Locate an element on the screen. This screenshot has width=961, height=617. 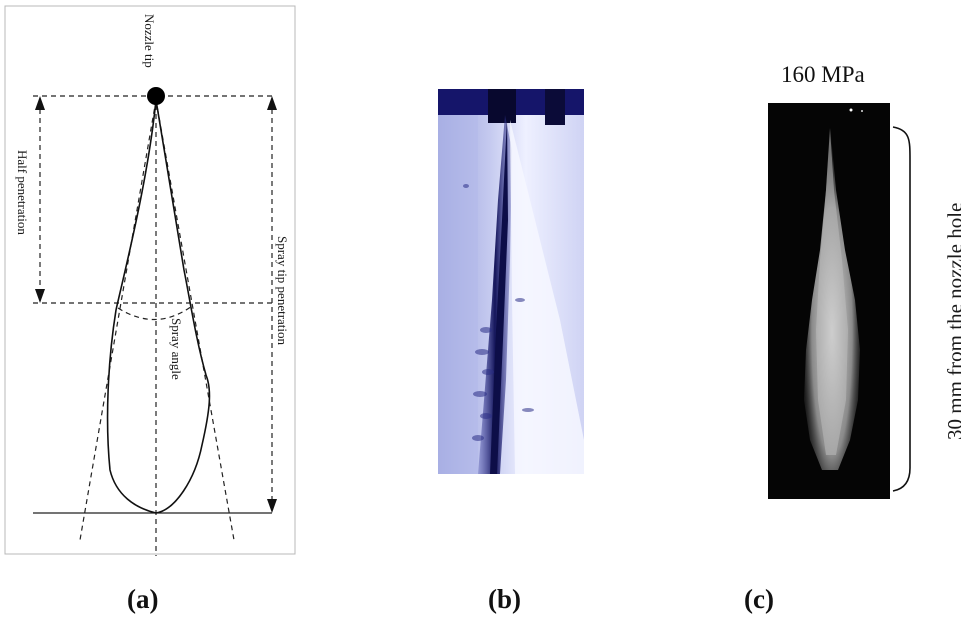
caption-b: (b) is located at coordinates (504, 599).